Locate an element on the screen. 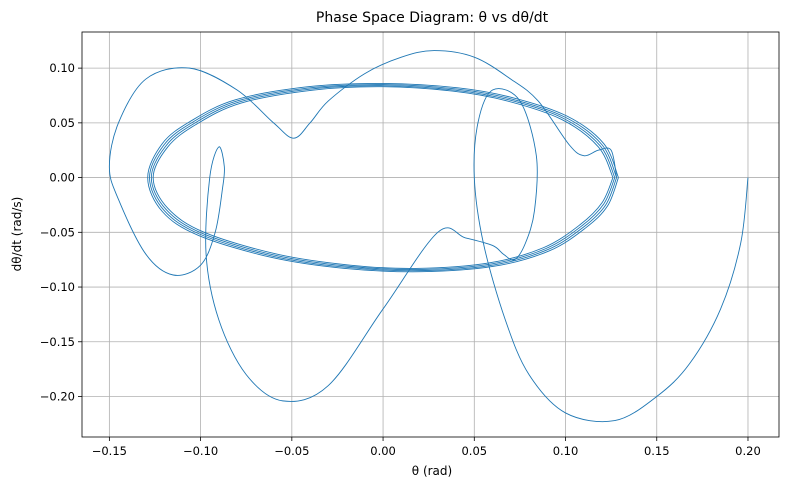  x-tick-label: −0.05 is located at coordinates (291, 451).